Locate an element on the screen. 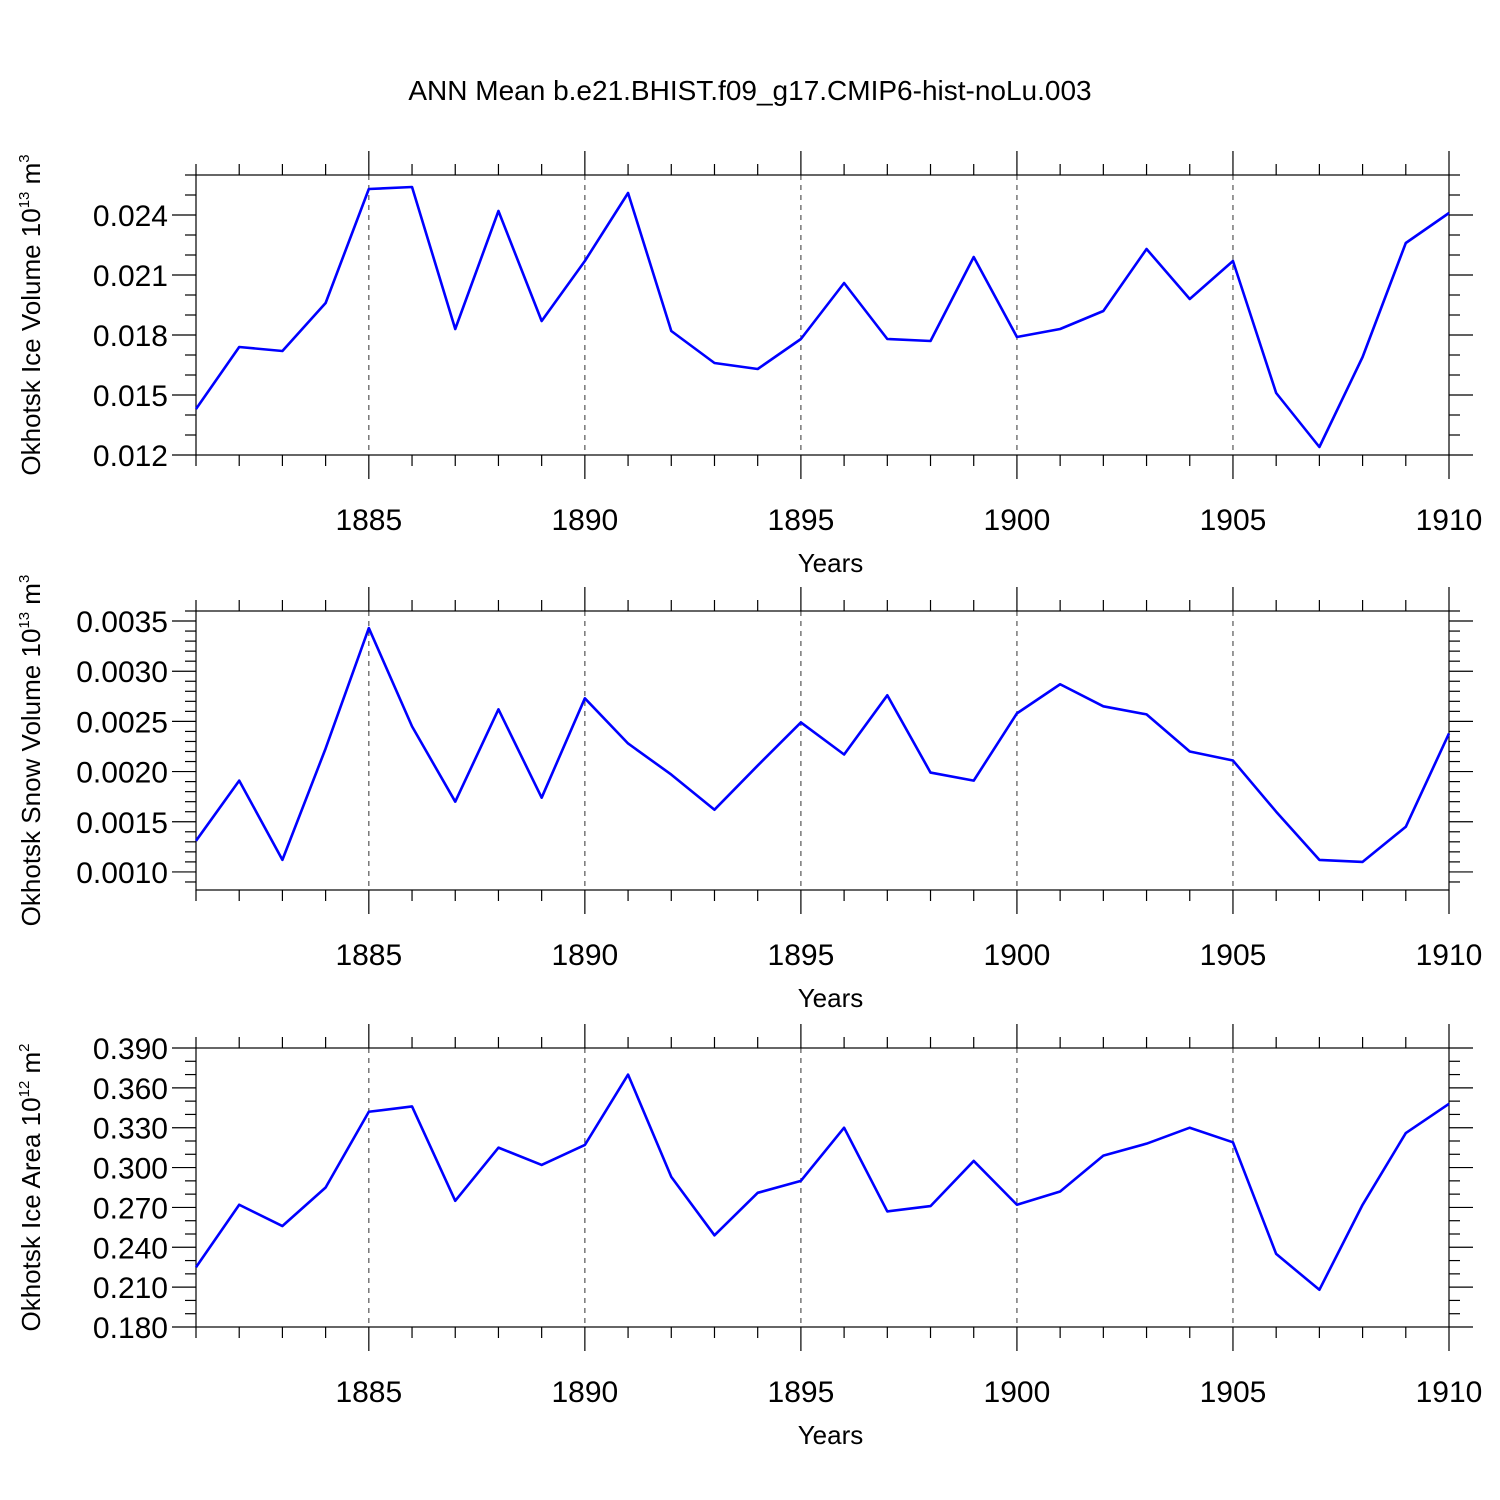 This screenshot has width=1500, height=1500. y-tick-label: 0.012 is located at coordinates (130, 456).